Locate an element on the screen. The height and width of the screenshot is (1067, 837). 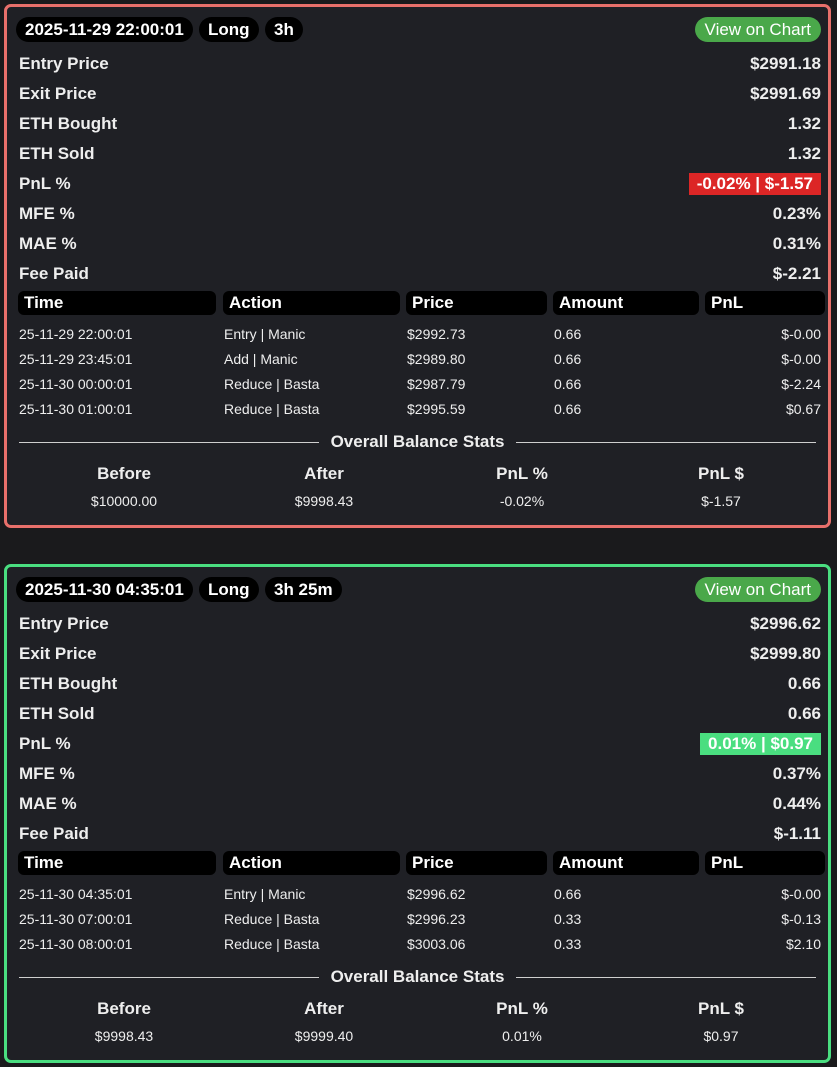
stat-value: 0.66 is located at coordinates (804, 713).